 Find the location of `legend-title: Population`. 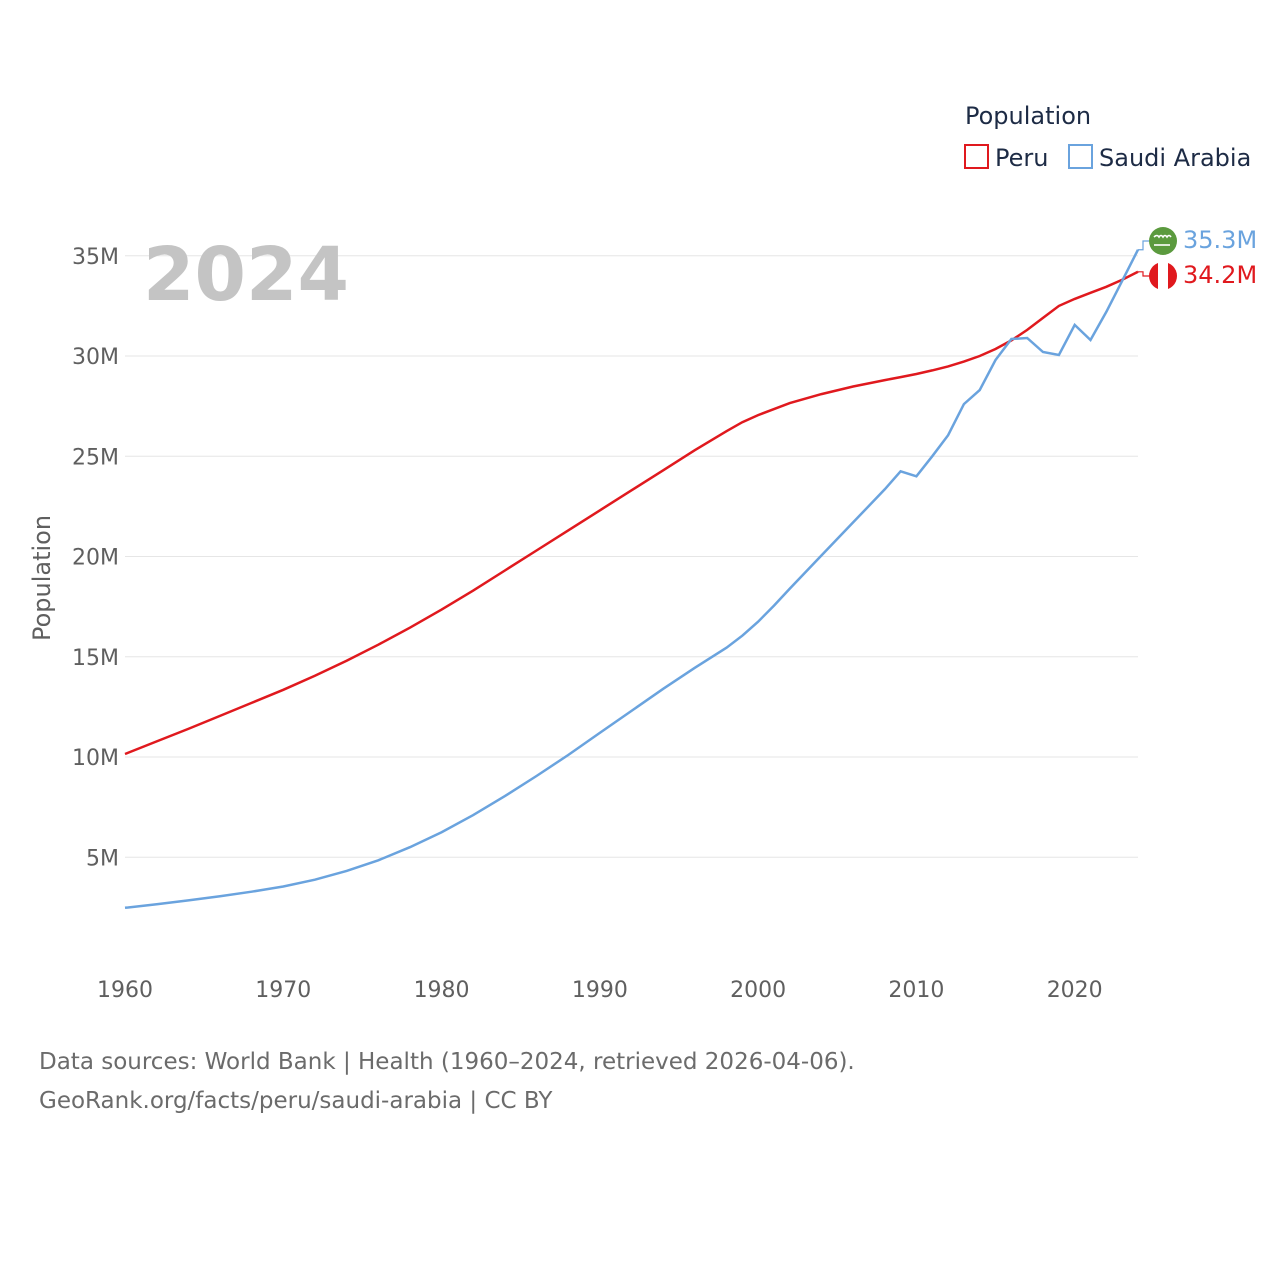

legend-title: Population is located at coordinates (1028, 116).